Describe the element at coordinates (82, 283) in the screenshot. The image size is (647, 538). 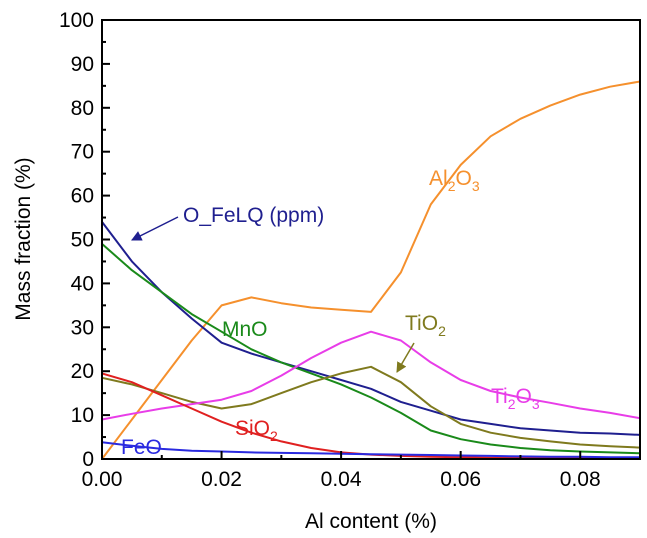
I see `y-tick-label: 40` at that location.